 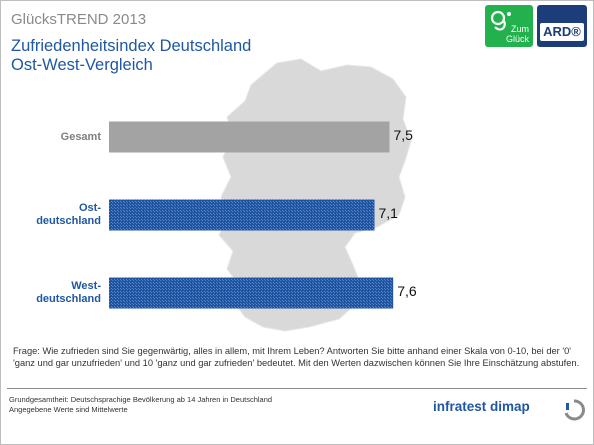 I want to click on logos: Zum Glück ARD®, so click(x=537, y=28).